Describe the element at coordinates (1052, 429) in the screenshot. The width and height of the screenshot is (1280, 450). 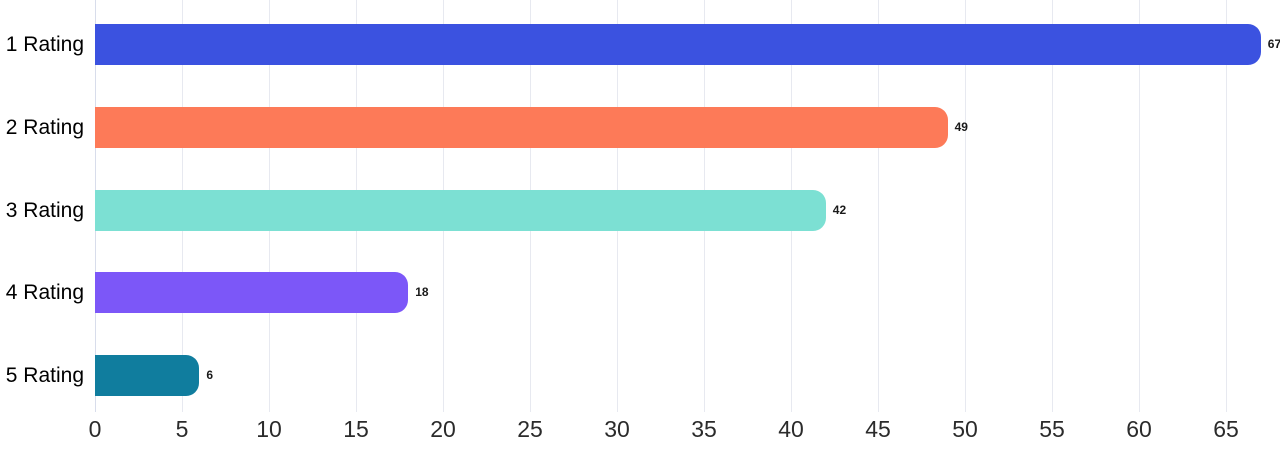
I see `x-axis-tick-label: 55` at that location.